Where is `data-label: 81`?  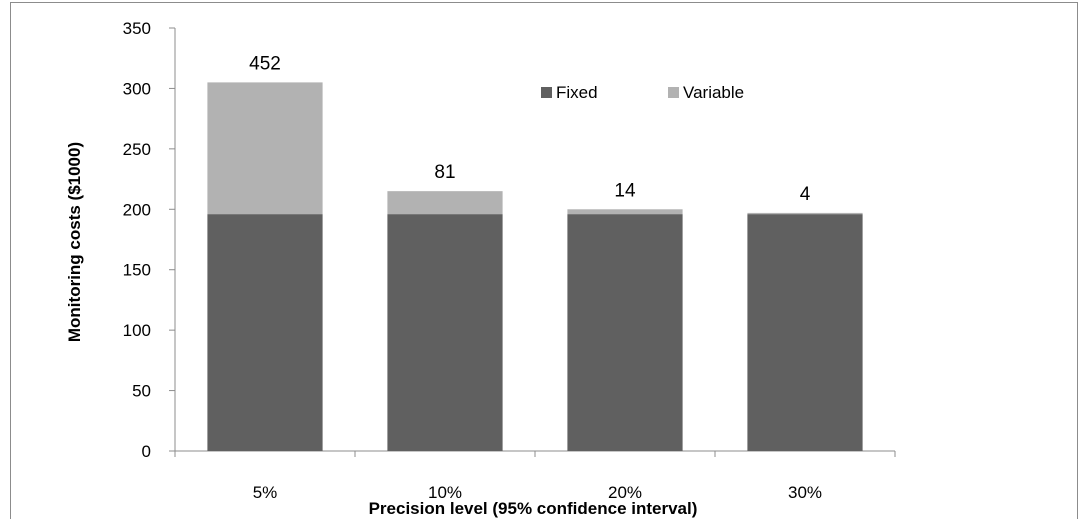
data-label: 81 is located at coordinates (444, 172).